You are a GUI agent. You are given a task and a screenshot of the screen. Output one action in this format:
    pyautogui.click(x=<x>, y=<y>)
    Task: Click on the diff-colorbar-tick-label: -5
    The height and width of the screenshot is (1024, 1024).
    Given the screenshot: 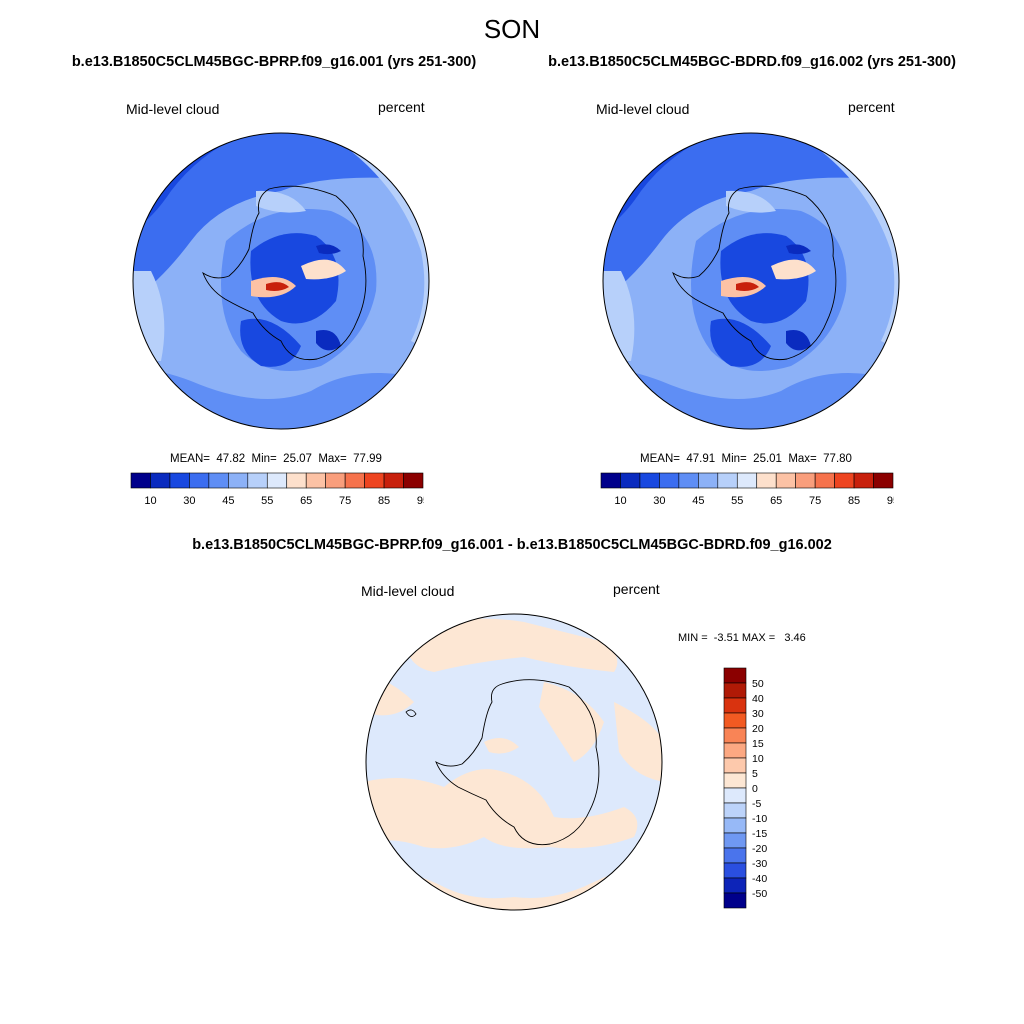 What is the action you would take?
    pyautogui.click(x=756, y=804)
    